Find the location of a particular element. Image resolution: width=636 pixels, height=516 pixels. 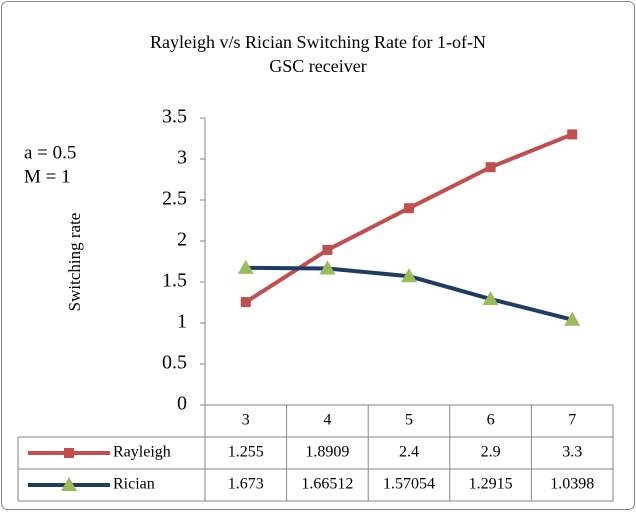

table-value: 1.57054 is located at coordinates (409, 484).